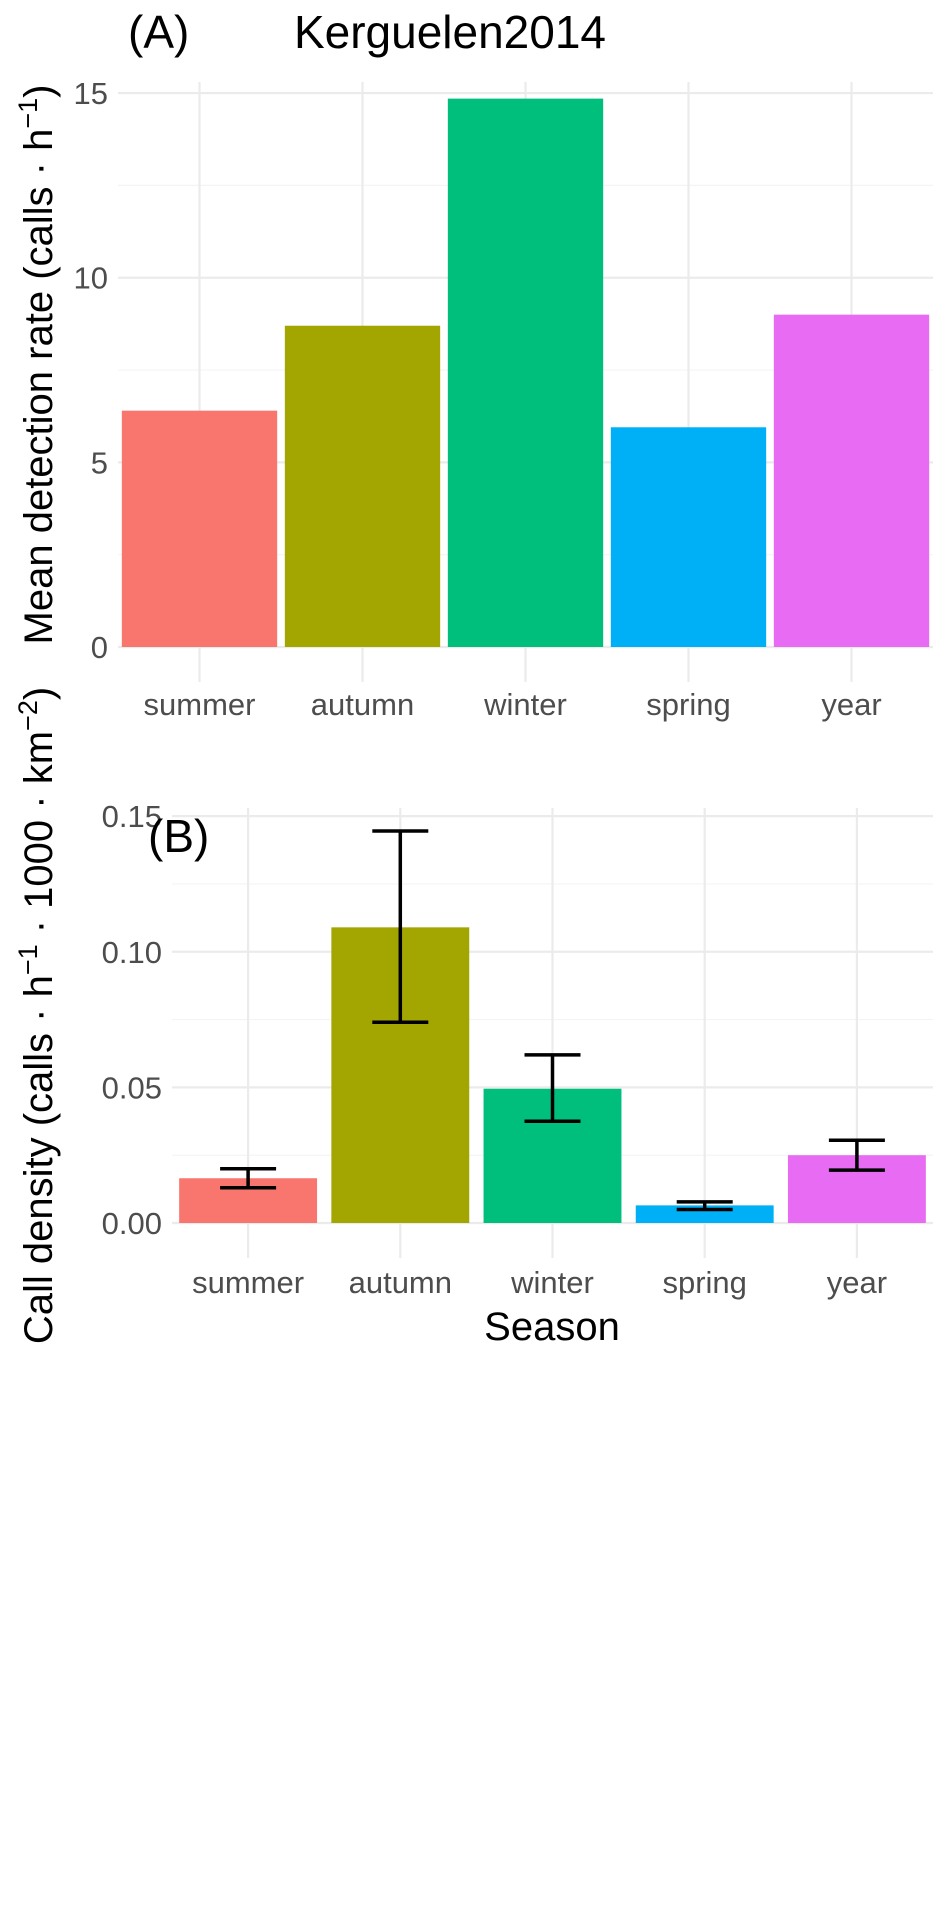 This screenshot has width=945, height=1914. I want to click on bar-year, so click(851, 480).